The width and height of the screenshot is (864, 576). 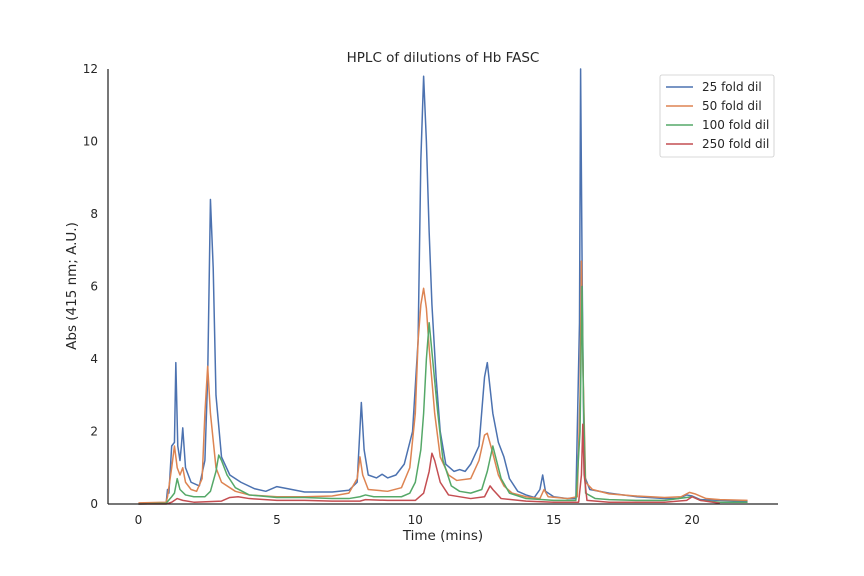 I want to click on y-ticks: 0 2 4 6 8 10 12, so click(x=90, y=286).